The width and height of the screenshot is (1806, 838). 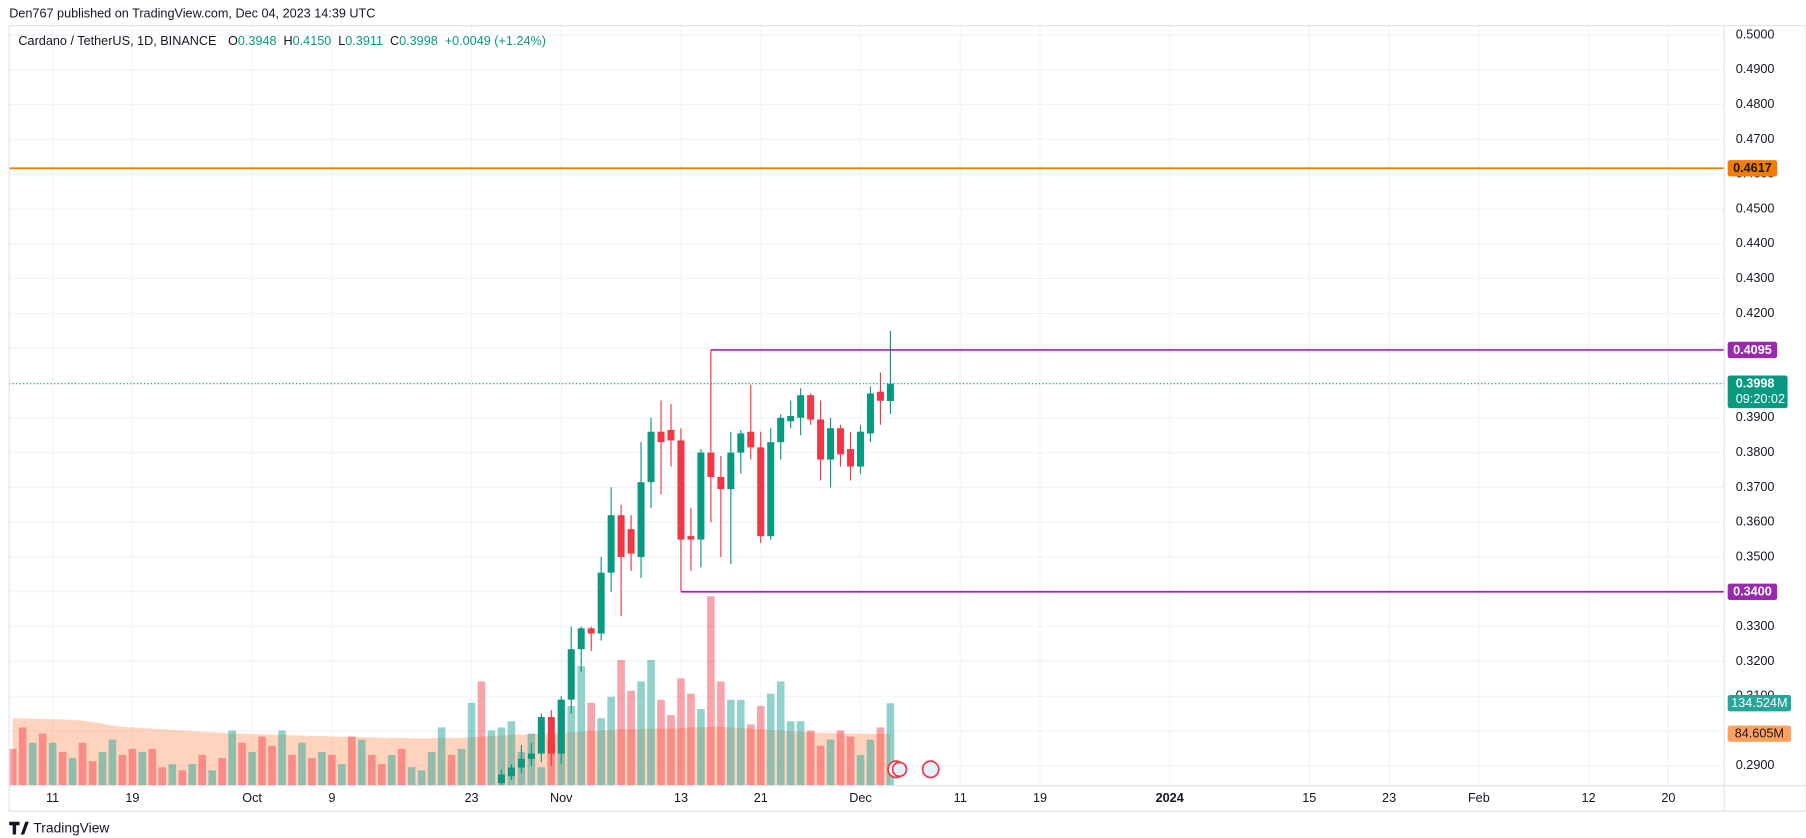 What do you see at coordinates (341, 40) in the screenshot?
I see `legend-key: L` at bounding box center [341, 40].